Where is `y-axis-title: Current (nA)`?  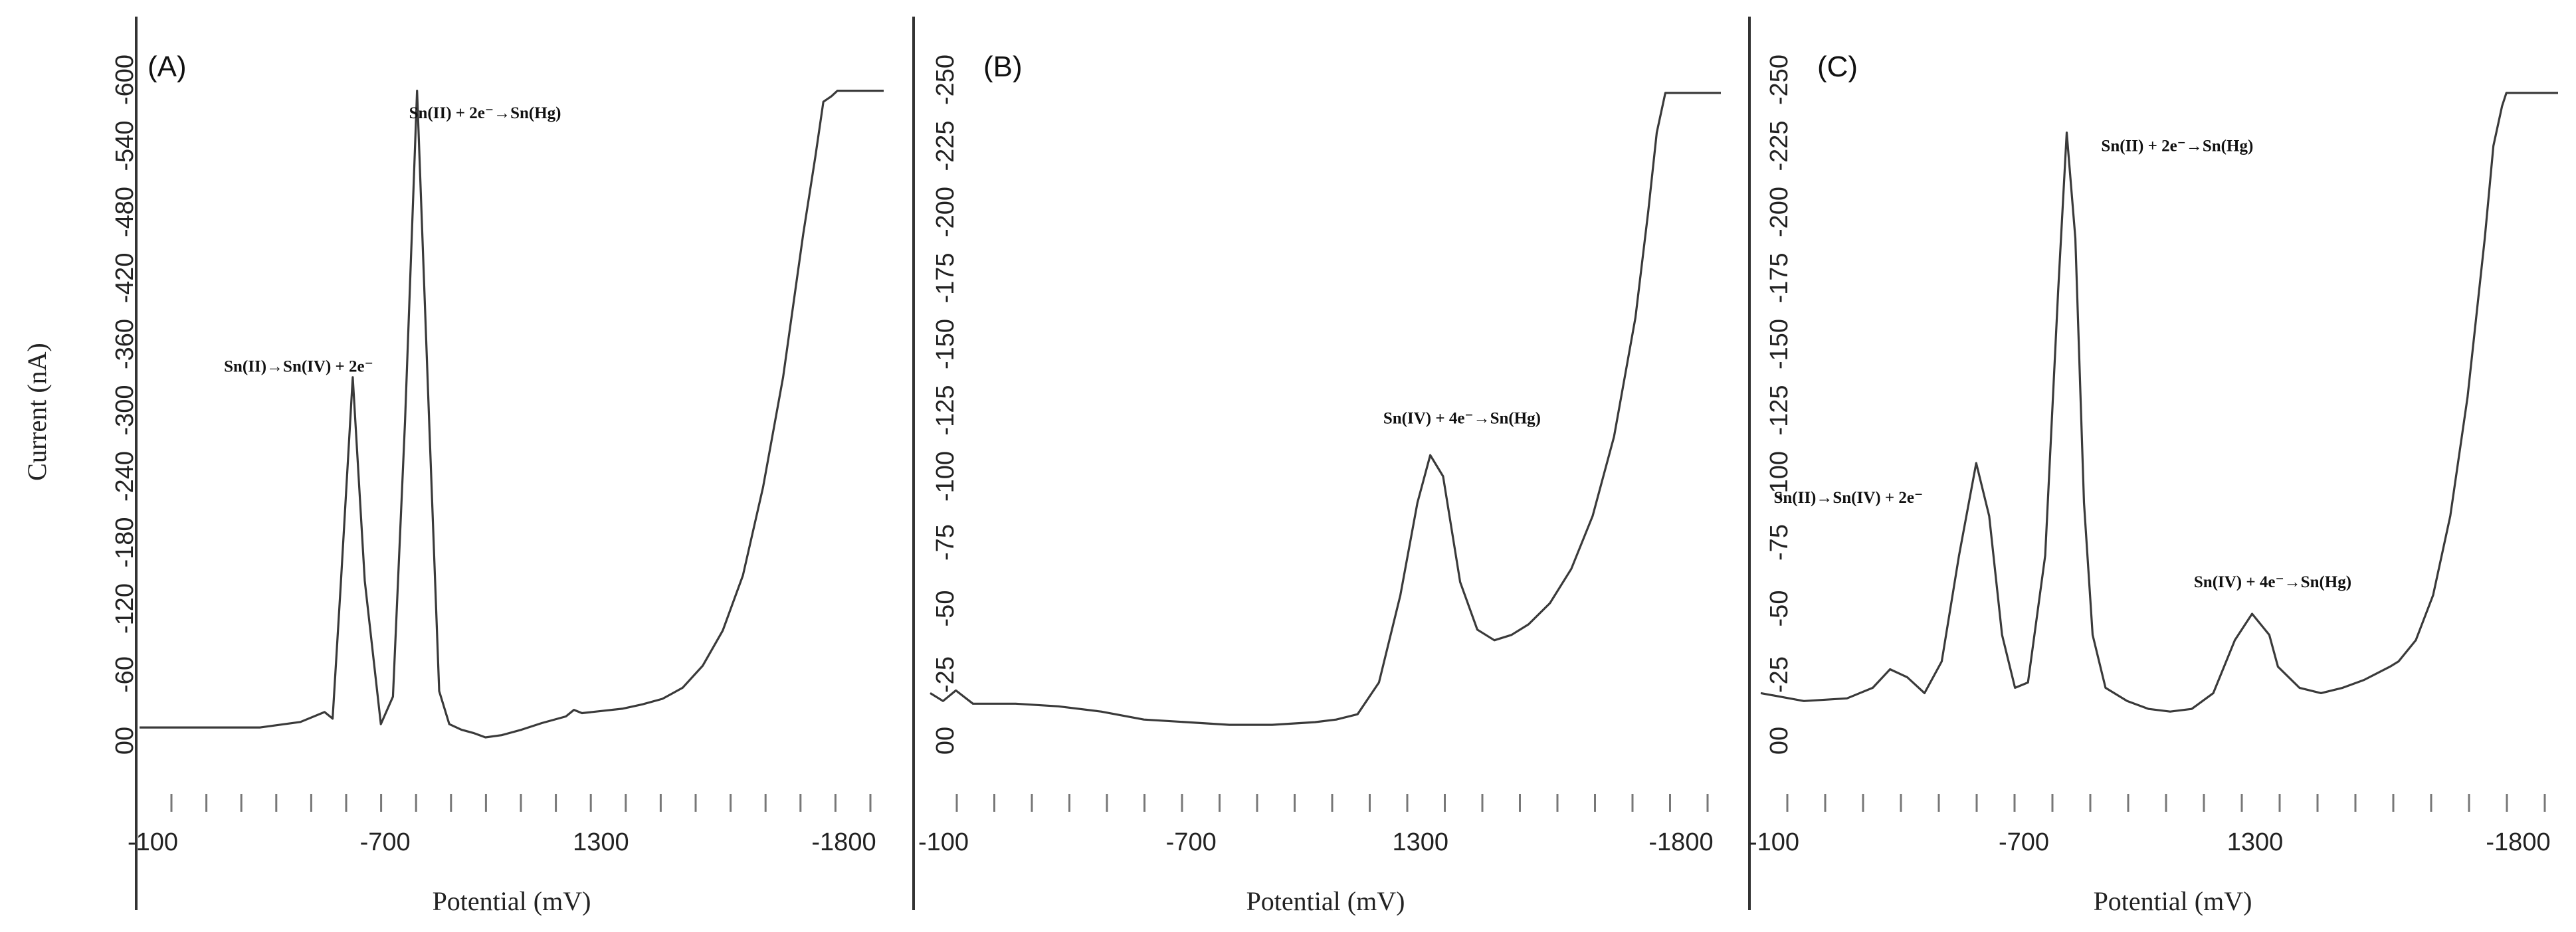
y-axis-title: Current (nA) is located at coordinates (37, 412).